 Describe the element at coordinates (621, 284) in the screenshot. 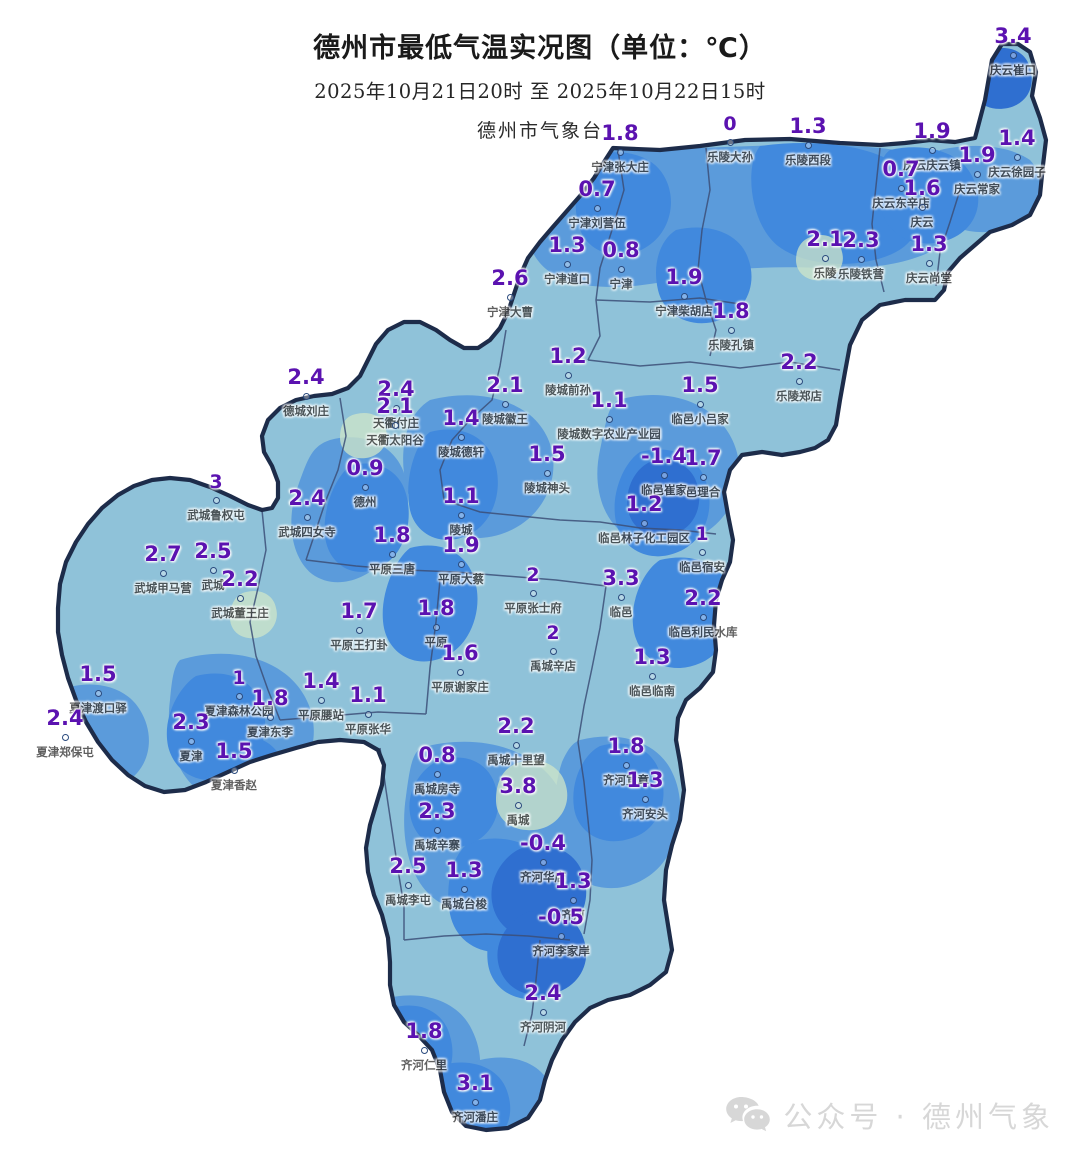

I see `station-name: 宁津` at that location.